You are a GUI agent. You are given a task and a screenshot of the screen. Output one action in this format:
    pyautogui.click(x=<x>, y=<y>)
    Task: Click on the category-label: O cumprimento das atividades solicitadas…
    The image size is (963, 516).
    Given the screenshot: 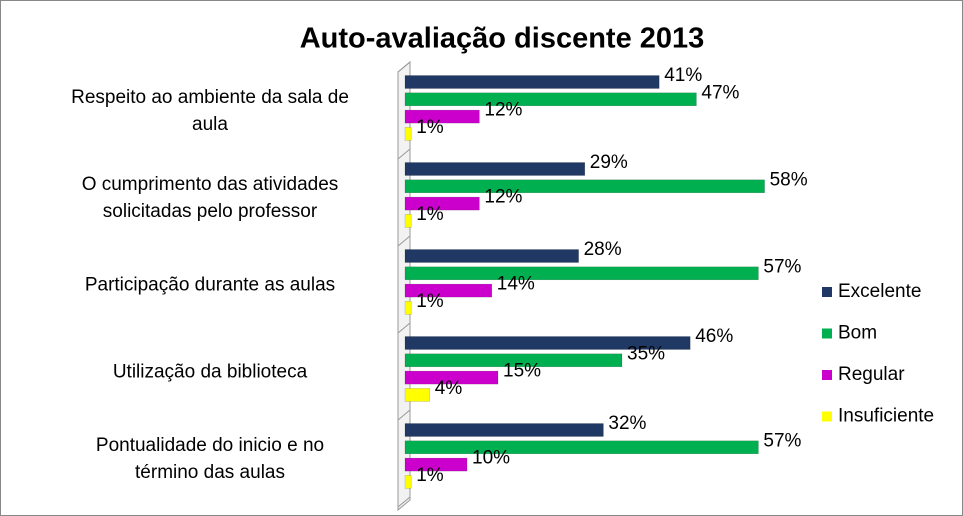 What is the action you would take?
    pyautogui.click(x=210, y=197)
    